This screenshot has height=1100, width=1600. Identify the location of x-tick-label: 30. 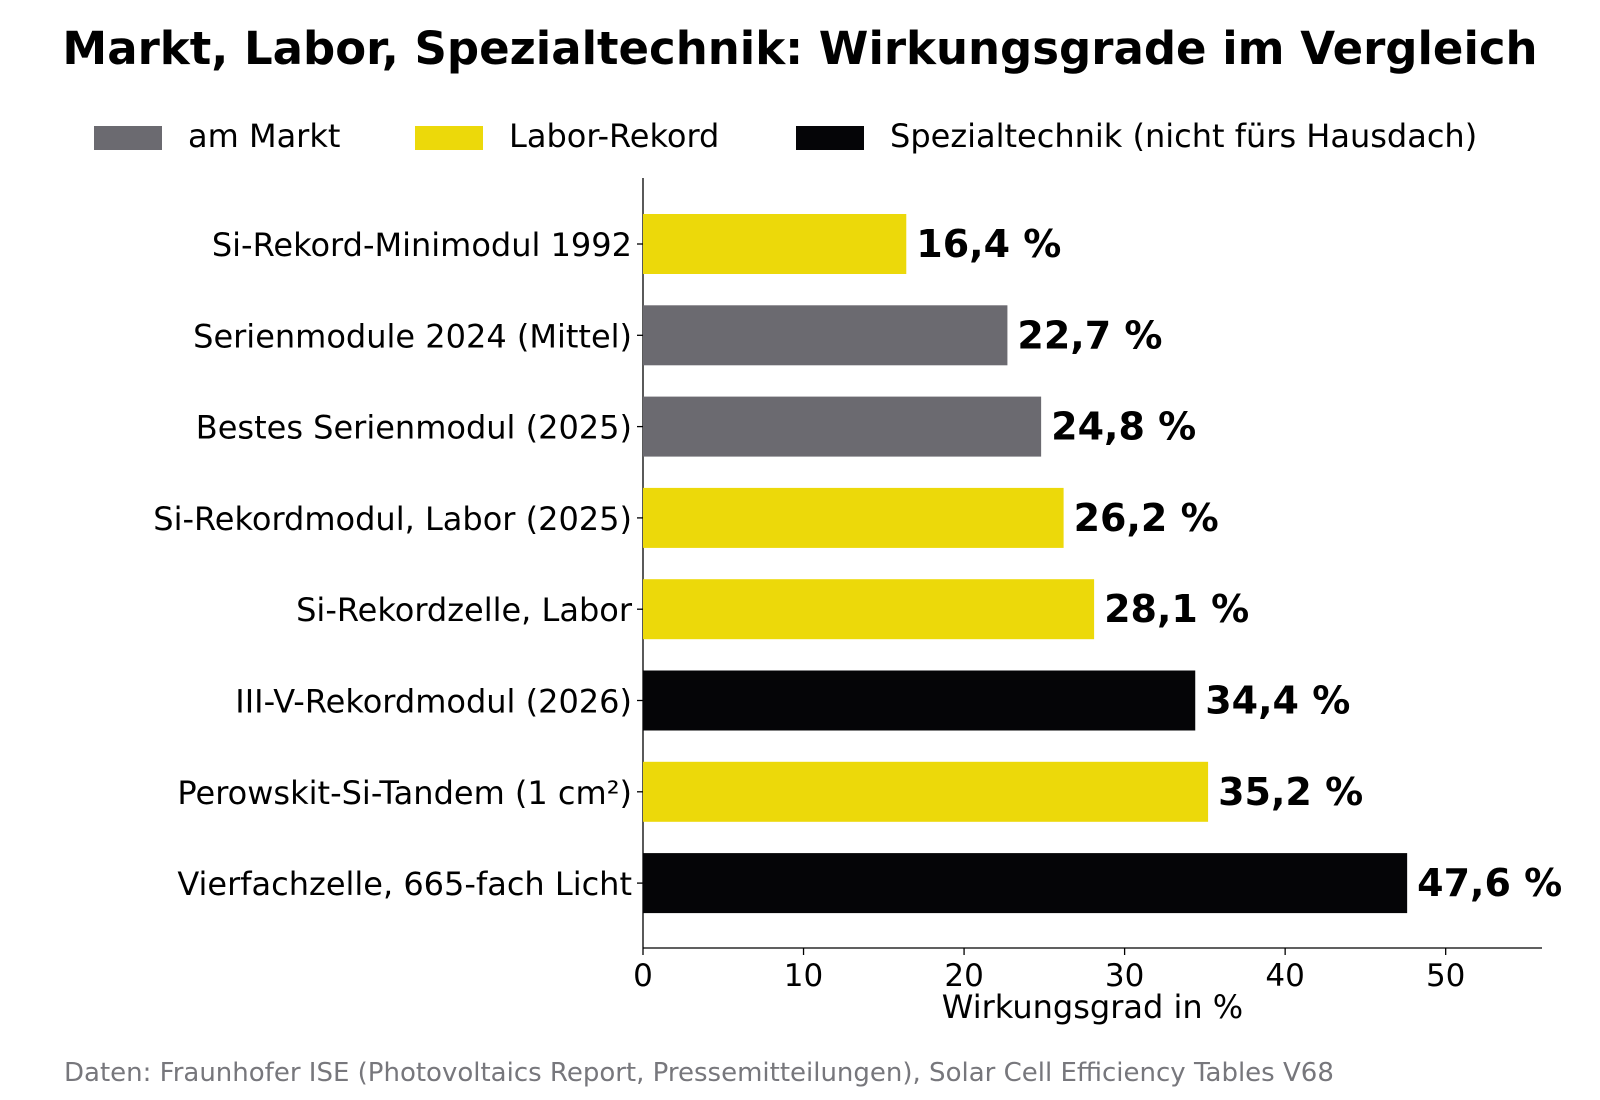
(1124, 976).